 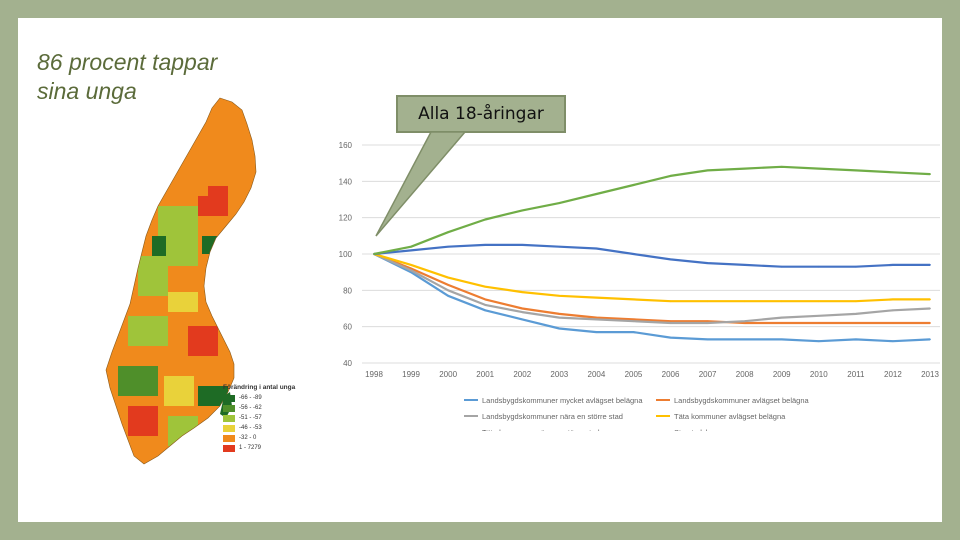 What do you see at coordinates (448, 374) in the screenshot?
I see `x-tick-label: 2000` at bounding box center [448, 374].